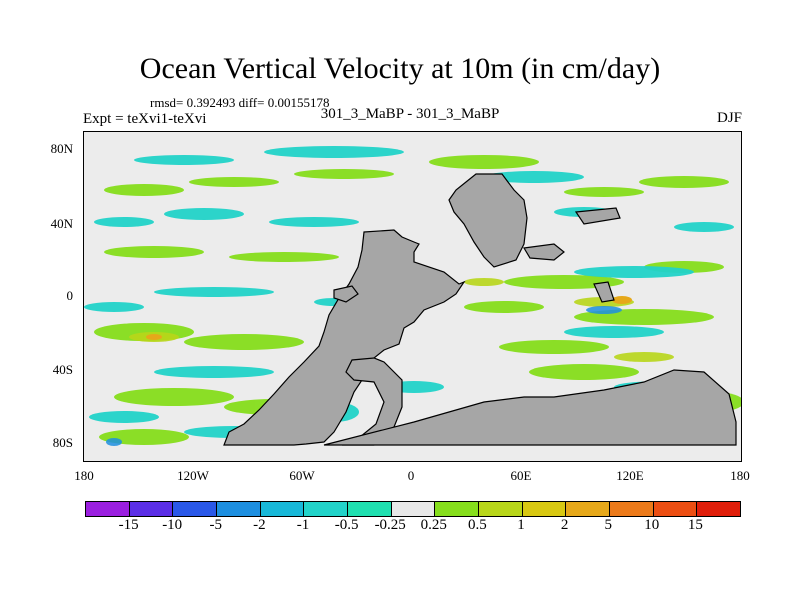  What do you see at coordinates (372, 401) in the screenshot?
I see `land-eastern-continent` at bounding box center [372, 401].